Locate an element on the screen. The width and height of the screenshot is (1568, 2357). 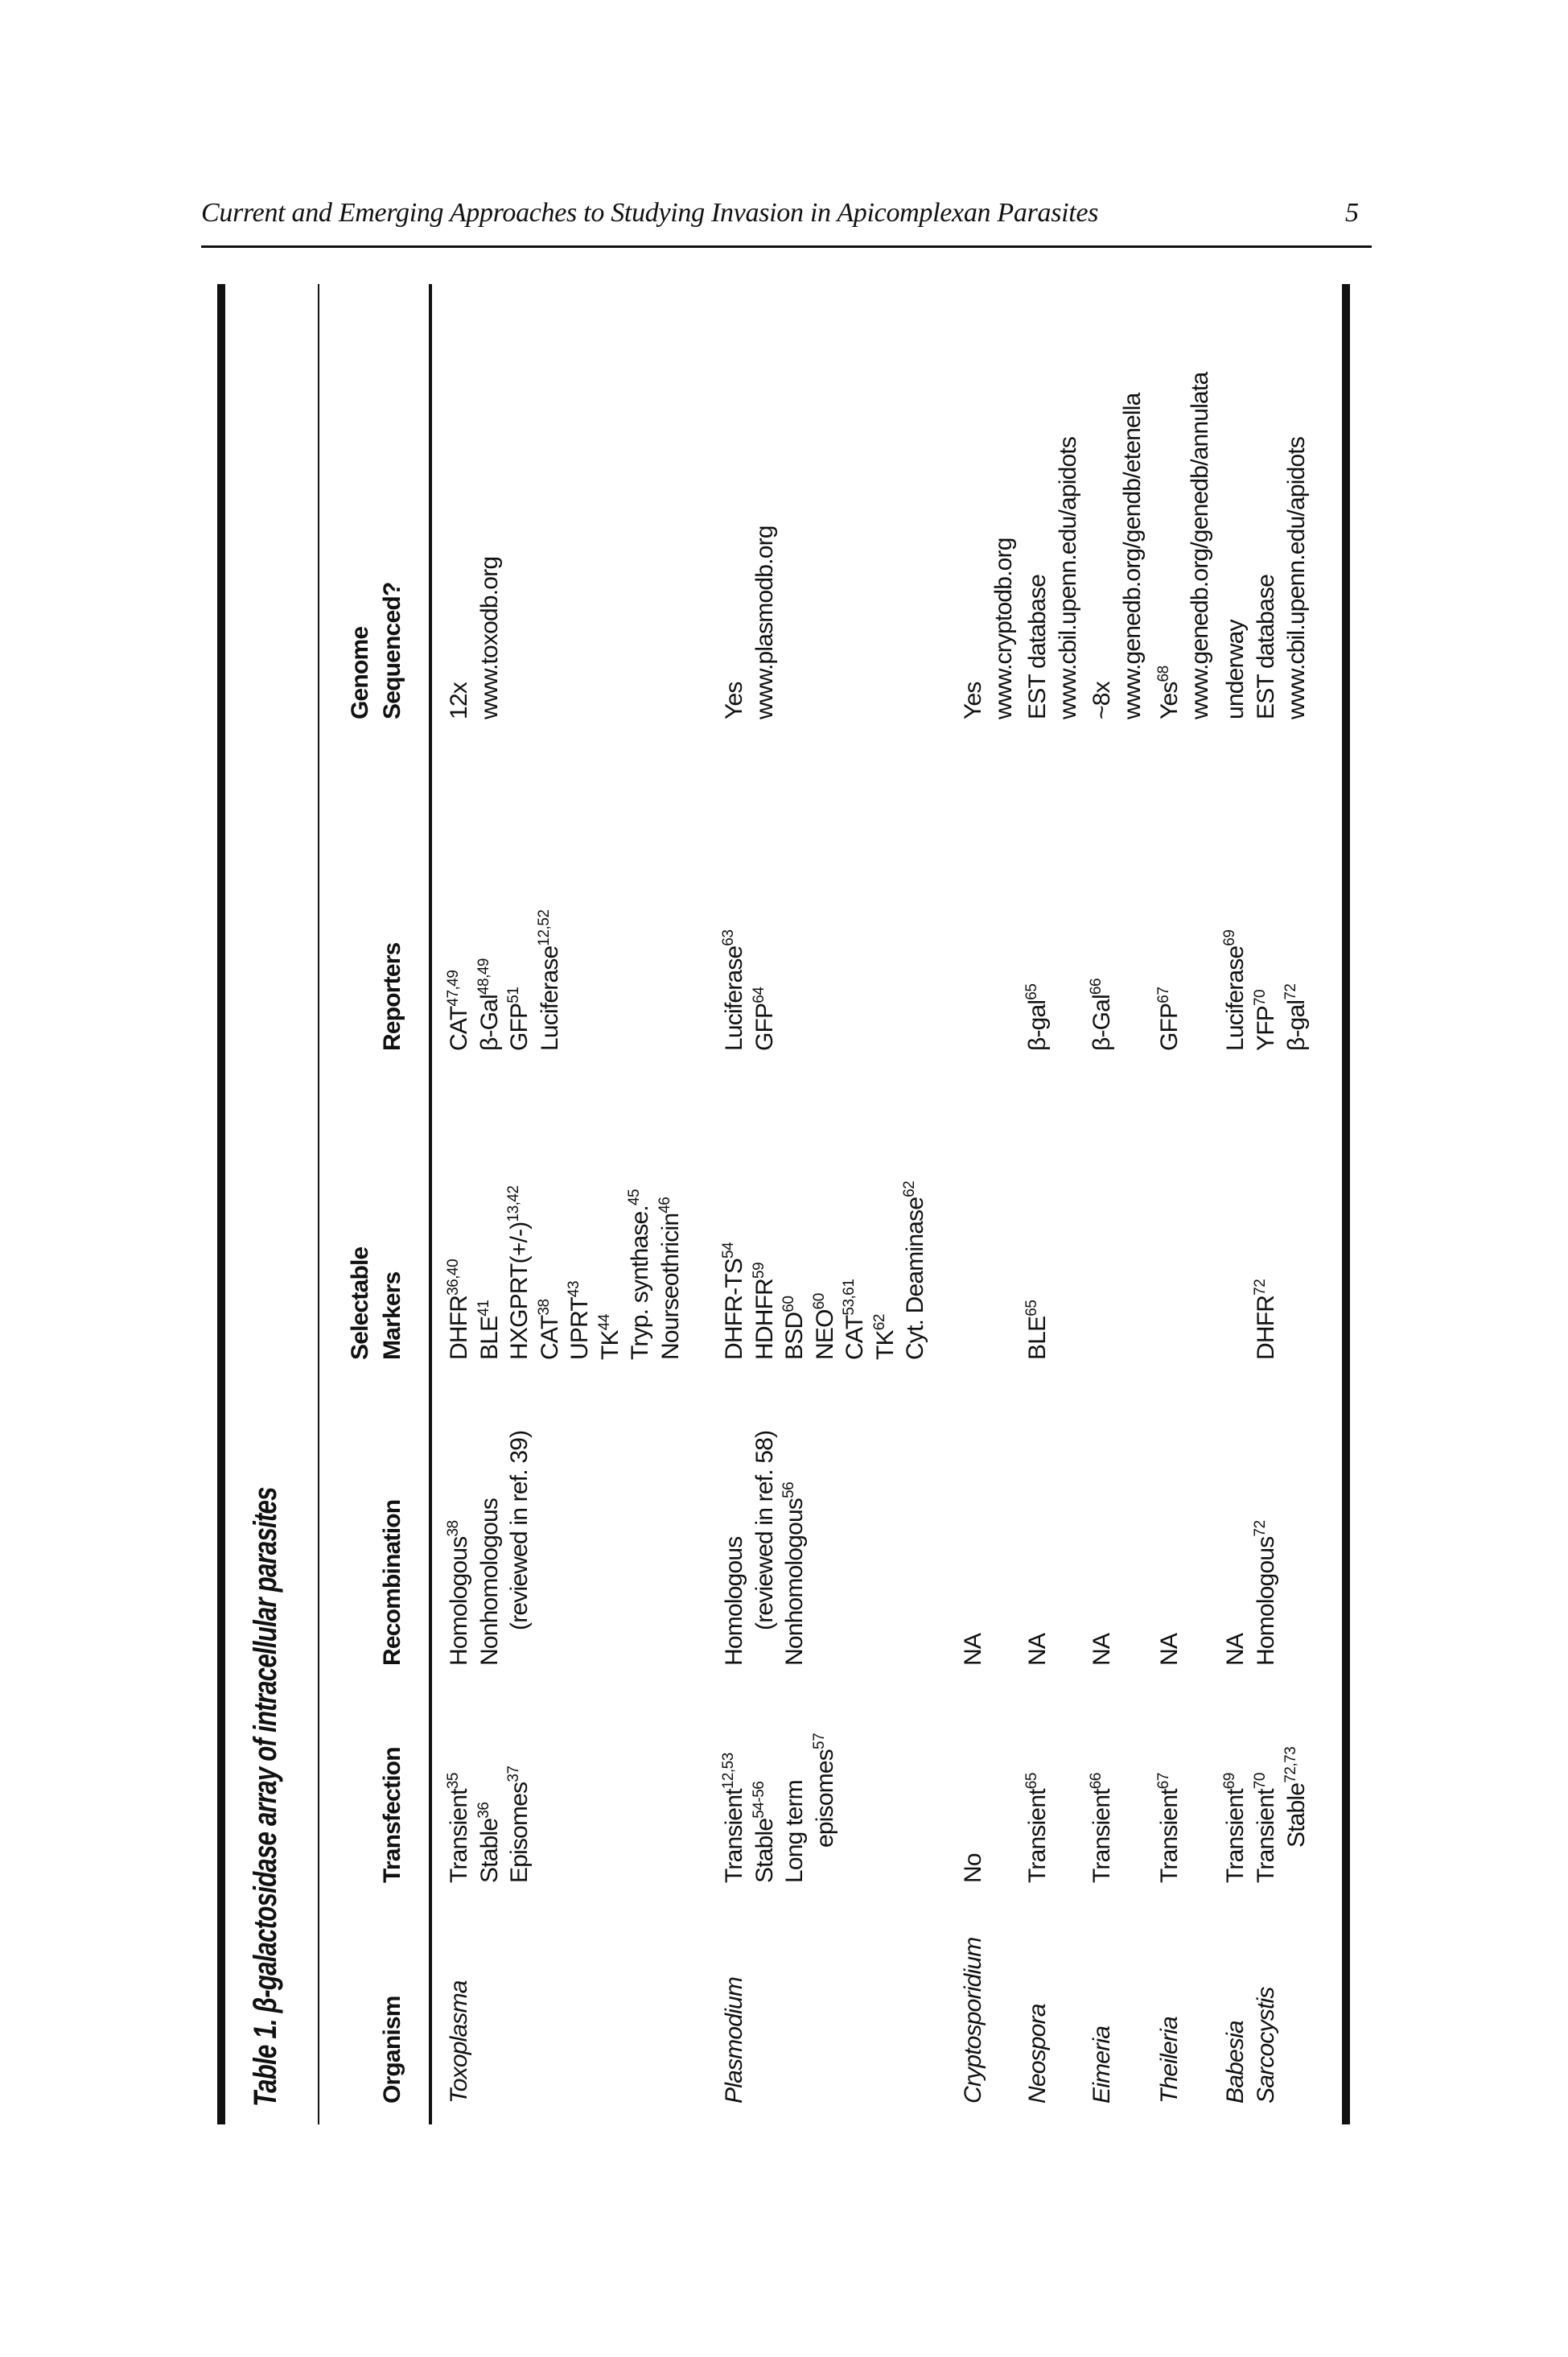
caption-rule is located at coordinates (318, 1204).